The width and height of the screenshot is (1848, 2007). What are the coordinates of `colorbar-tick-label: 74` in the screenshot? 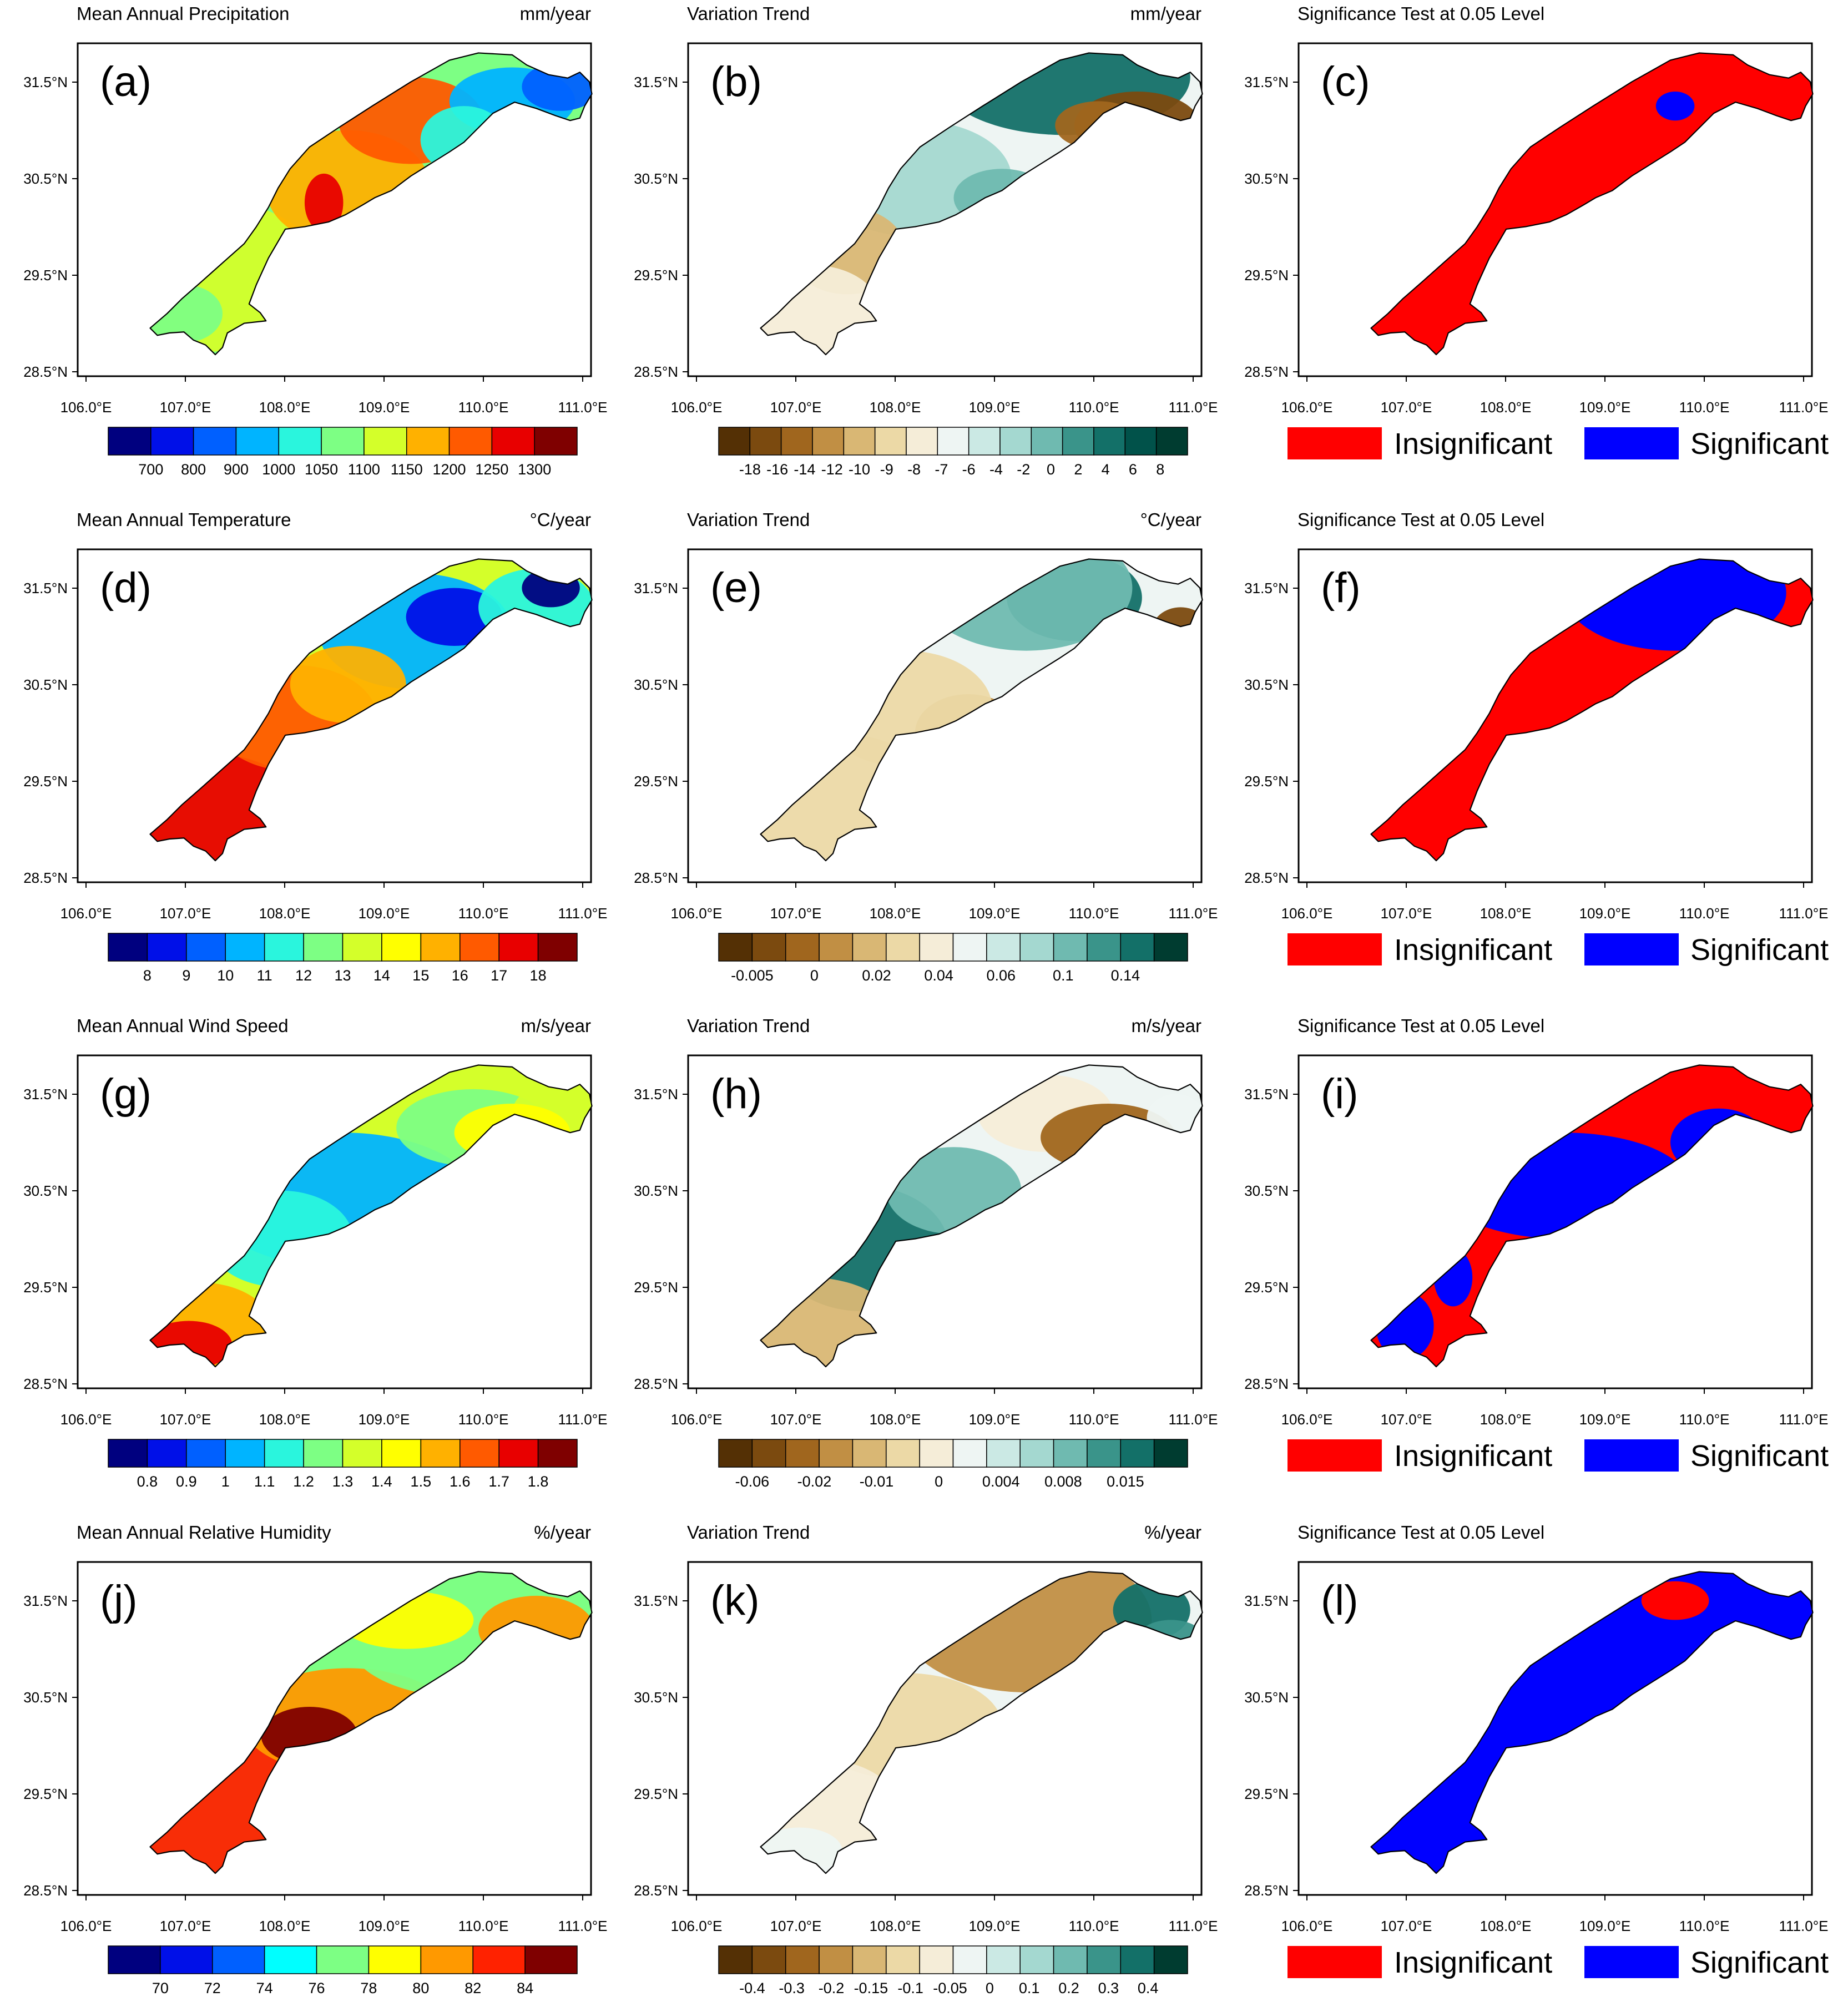 It's located at (264, 1988).